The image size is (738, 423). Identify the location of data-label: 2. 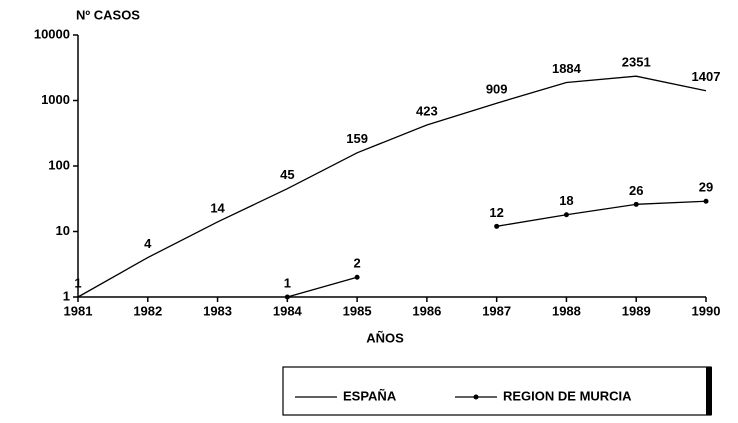
(356, 263).